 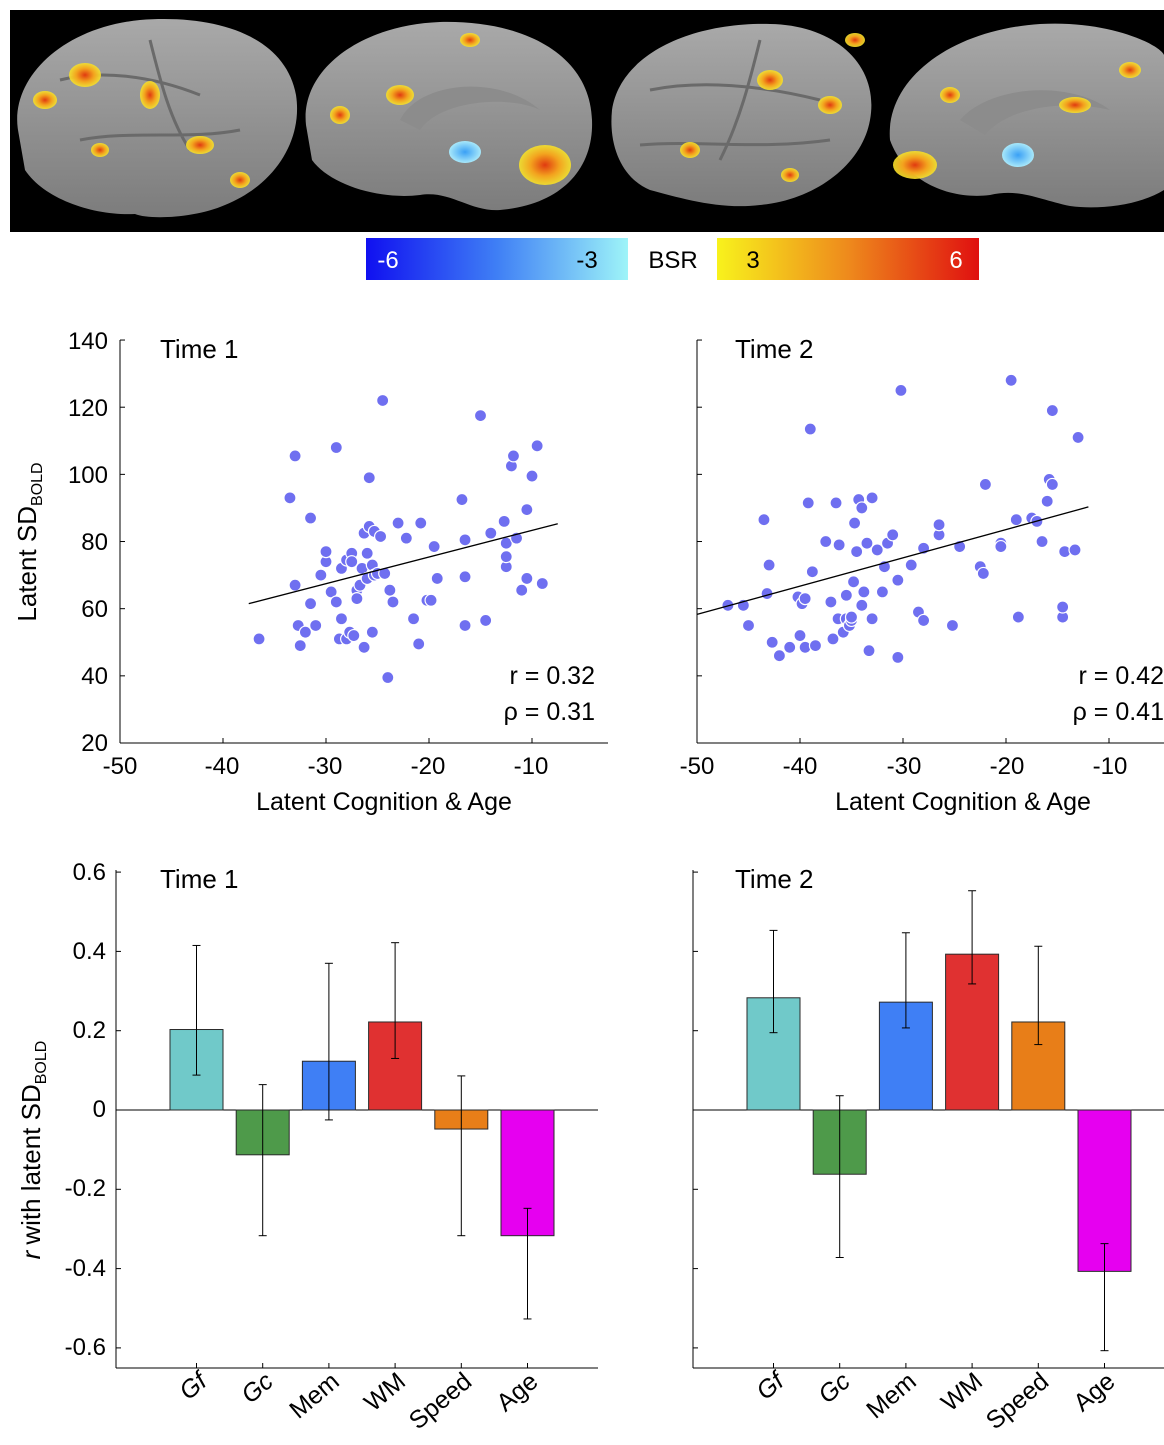 I want to click on bar1-ytick: 0.6, so click(x=89, y=872).